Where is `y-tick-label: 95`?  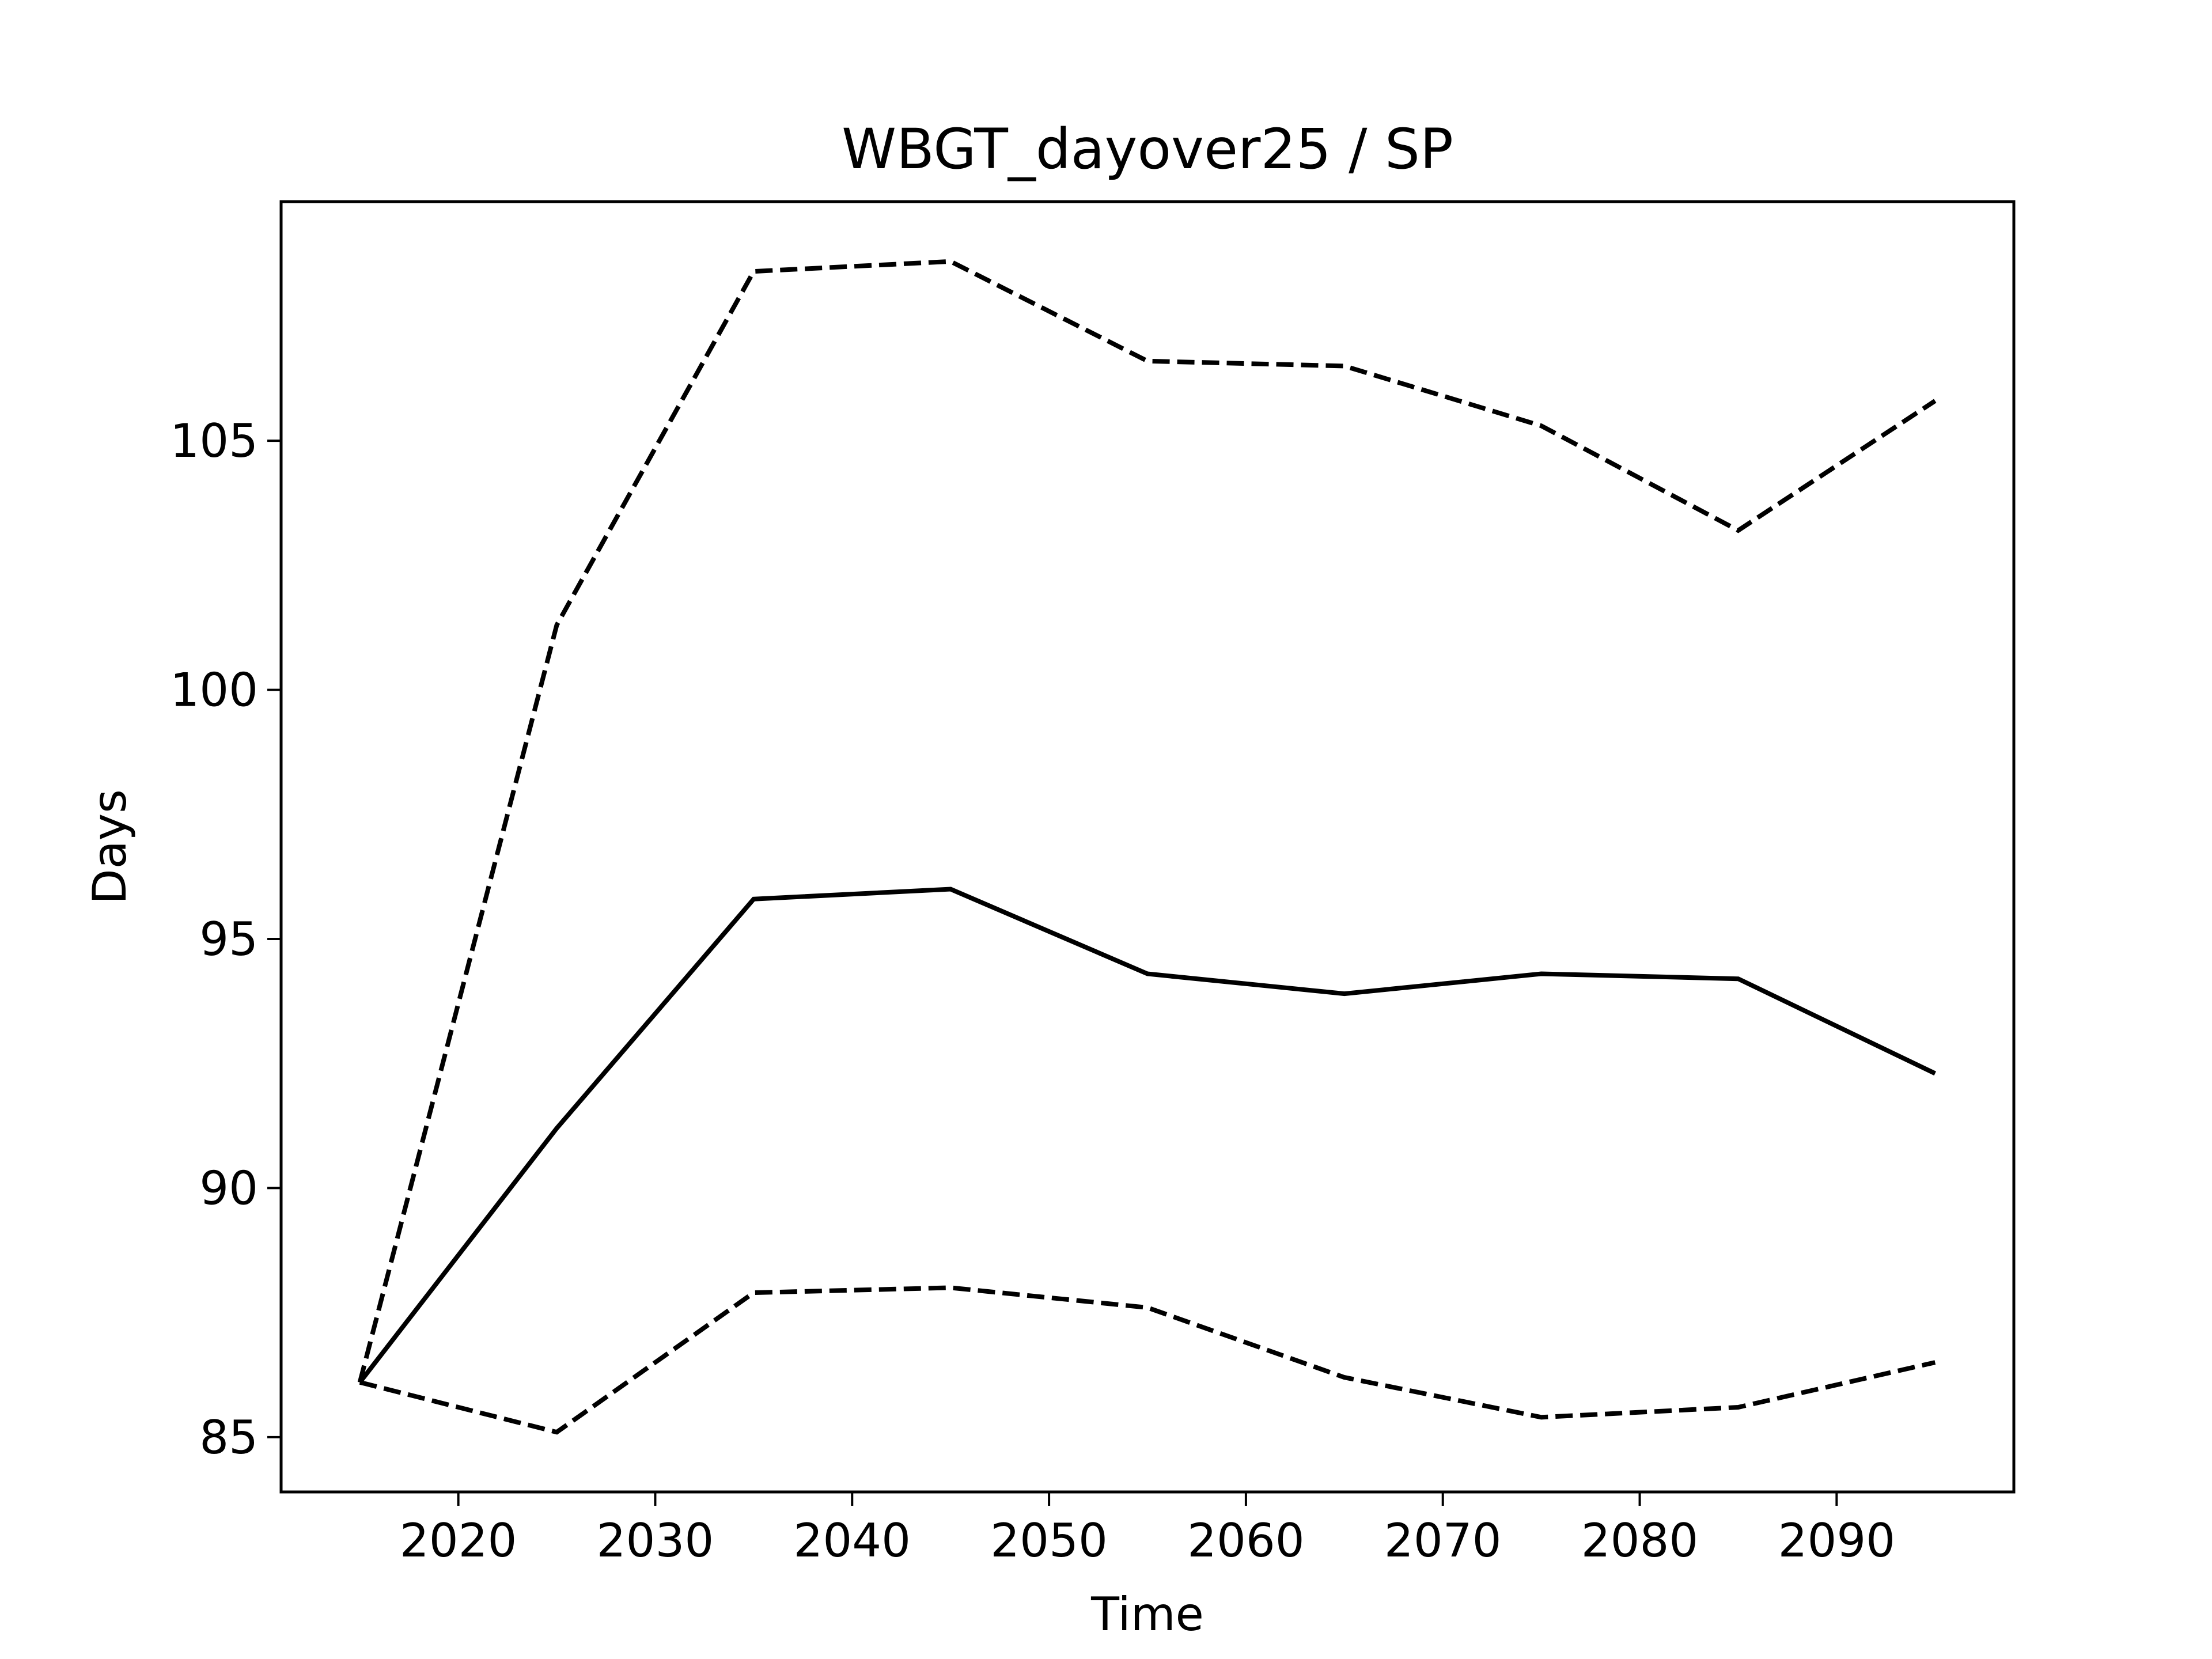
y-tick-label: 95 is located at coordinates (228, 939).